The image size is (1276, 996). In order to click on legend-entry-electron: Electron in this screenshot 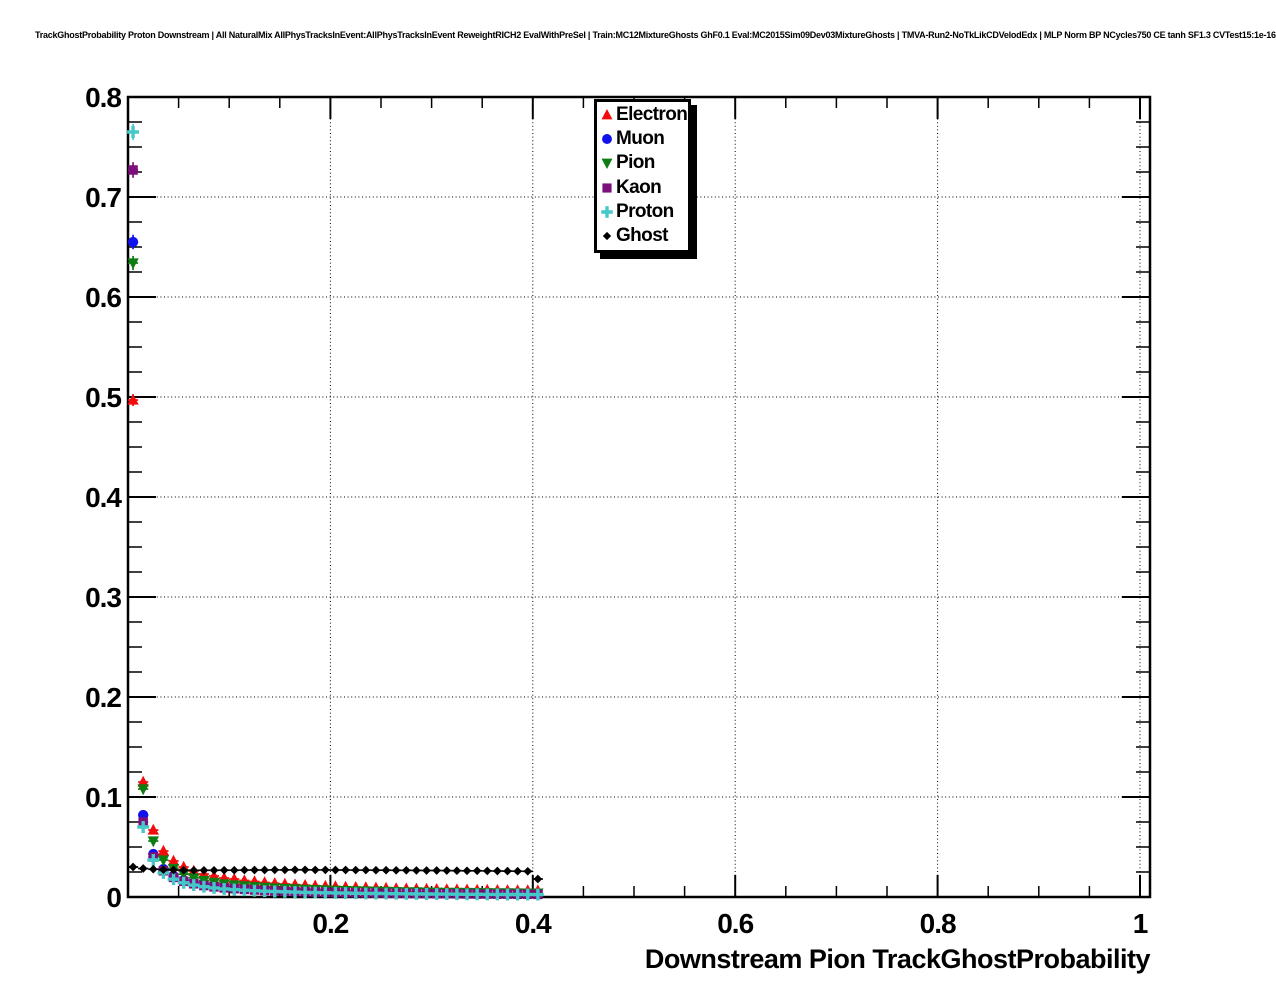, I will do `click(644, 115)`.